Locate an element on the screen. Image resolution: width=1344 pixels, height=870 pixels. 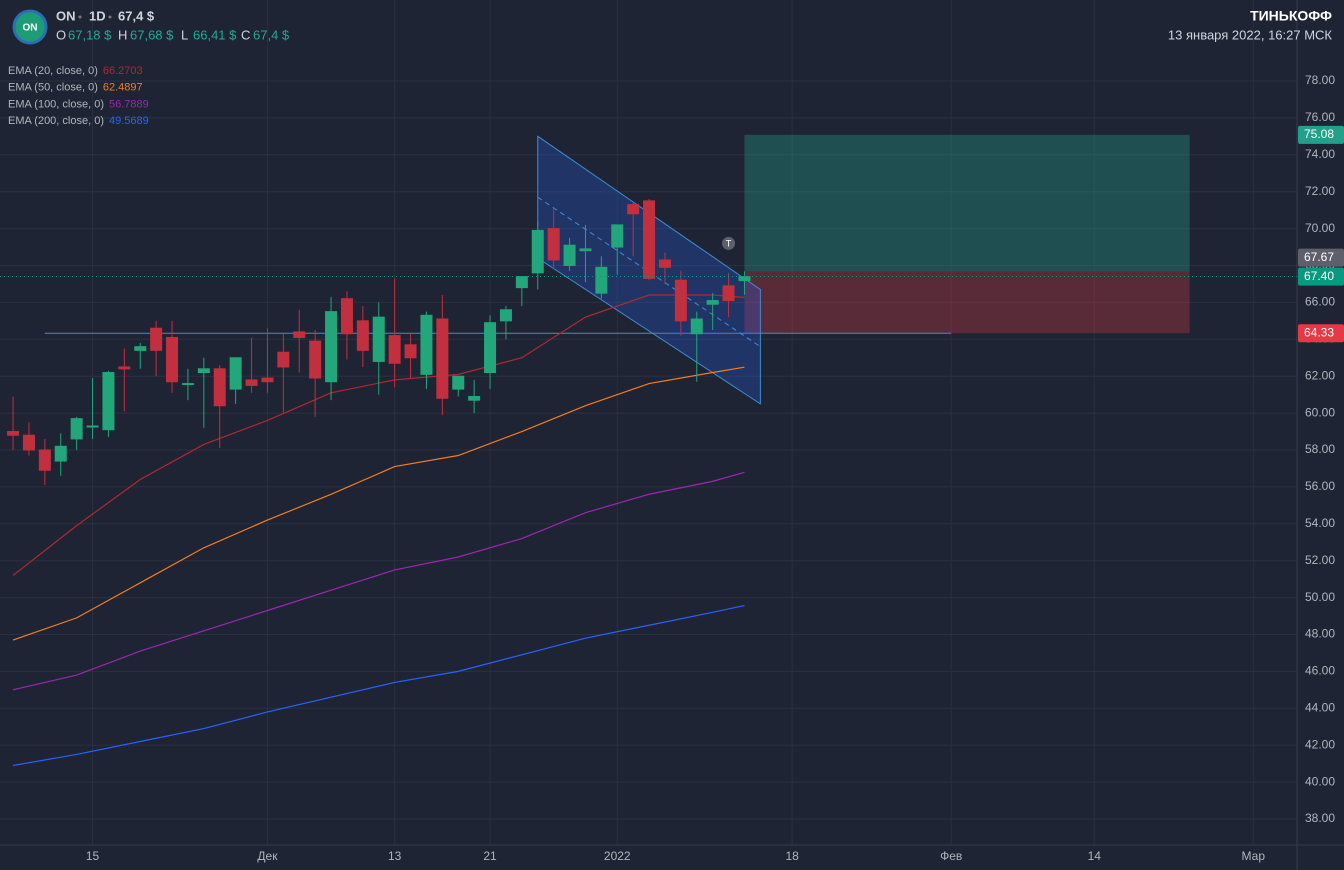
x-tick-label: 18 is located at coordinates (792, 856).